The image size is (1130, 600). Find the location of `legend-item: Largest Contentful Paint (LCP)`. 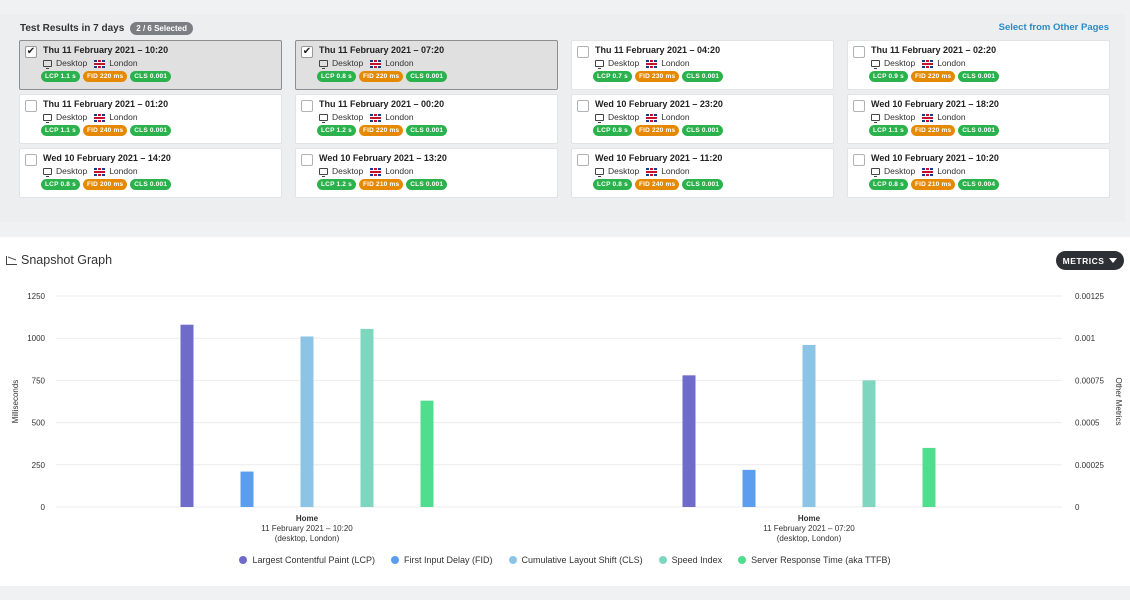

legend-item: Largest Contentful Paint (LCP) is located at coordinates (307, 560).